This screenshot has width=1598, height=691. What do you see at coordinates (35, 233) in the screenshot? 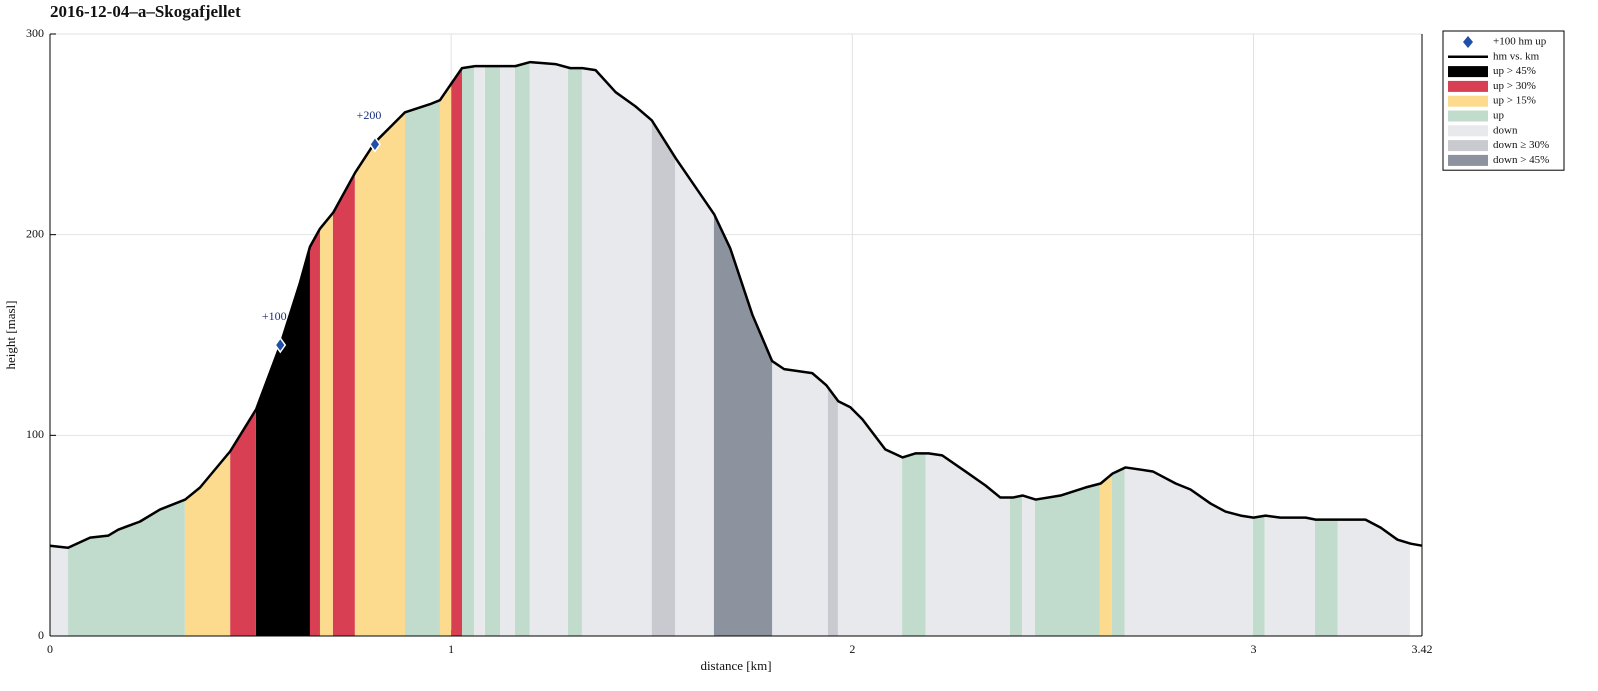
I see `y-tick-label: 200` at bounding box center [35, 233].